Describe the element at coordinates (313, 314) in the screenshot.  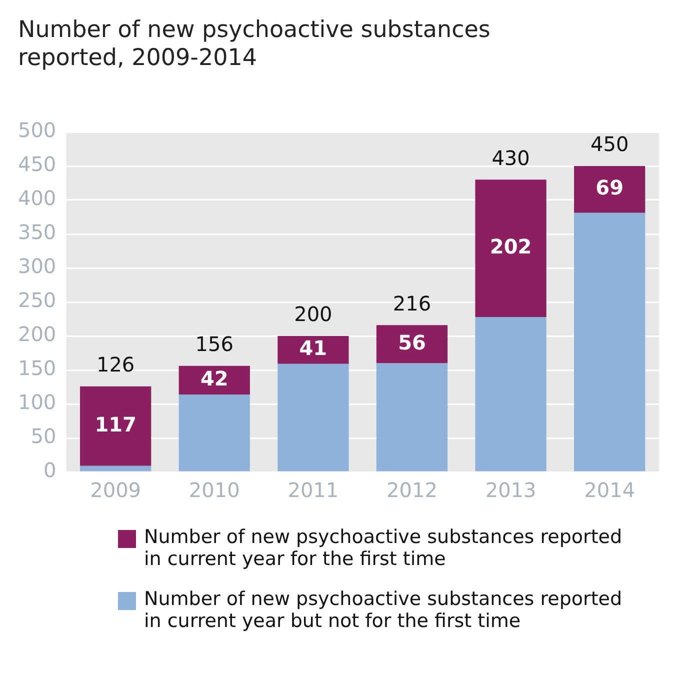
I see `total-label: 200` at that location.